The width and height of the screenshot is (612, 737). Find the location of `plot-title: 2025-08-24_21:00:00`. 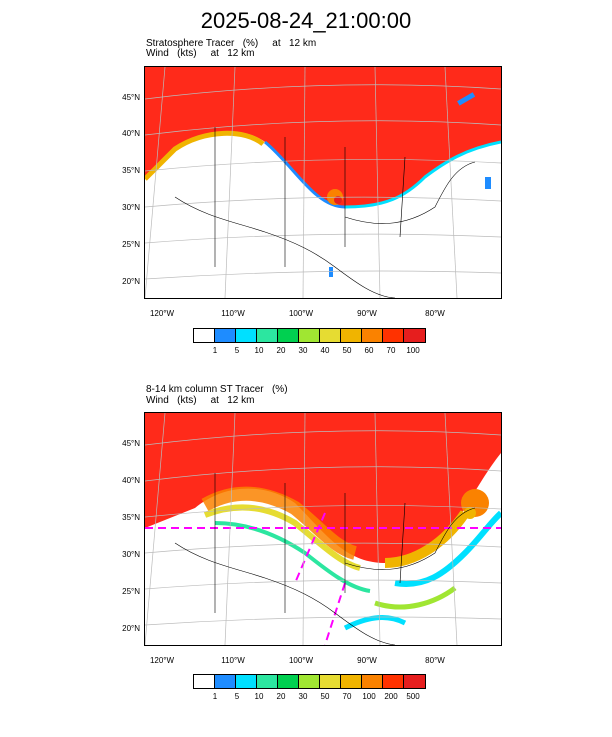

plot-title: 2025-08-24_21:00:00 is located at coordinates (306, 20).